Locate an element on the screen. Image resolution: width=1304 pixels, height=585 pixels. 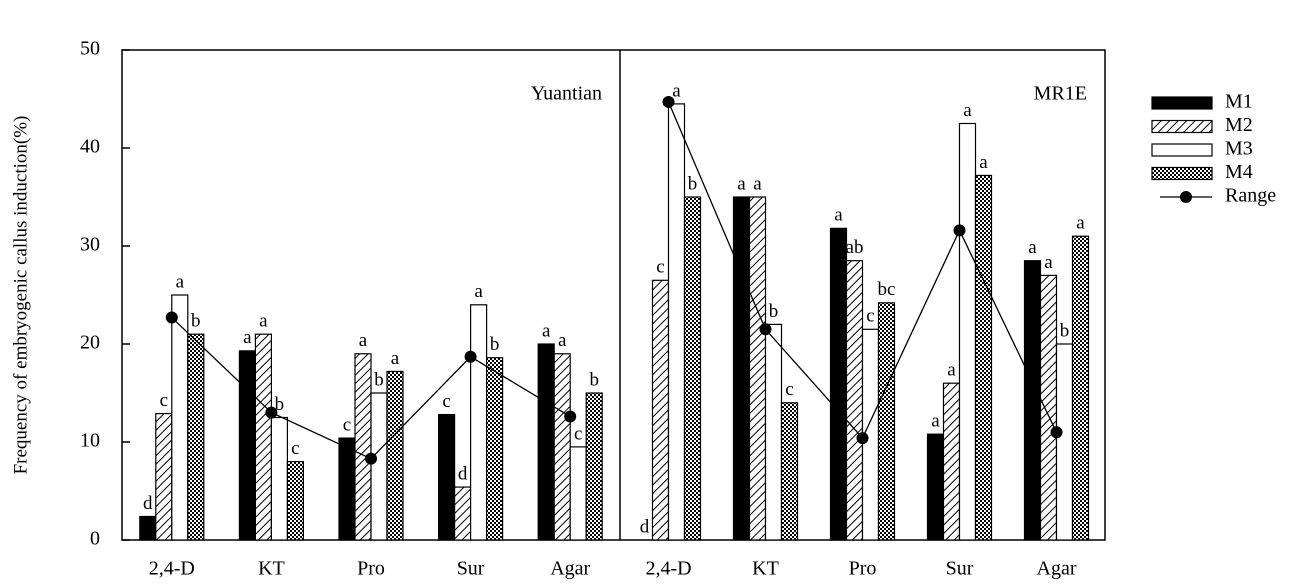
y-tick-label: 40 is located at coordinates (90, 147).